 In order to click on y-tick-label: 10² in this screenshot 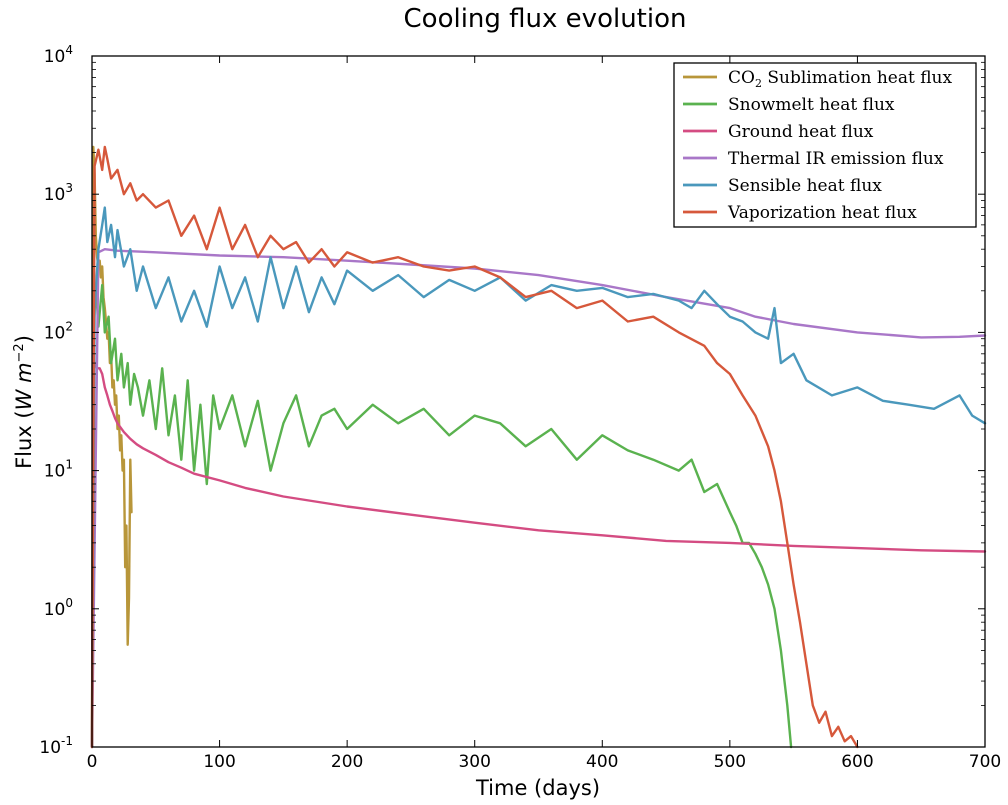, I will do `click(58, 331)`.